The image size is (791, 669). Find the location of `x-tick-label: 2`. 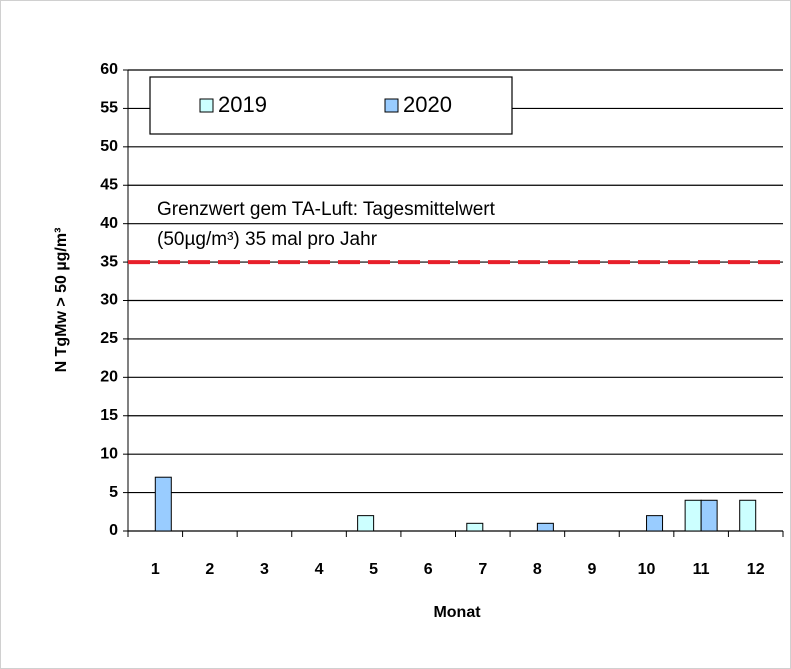

x-tick-label: 2 is located at coordinates (209, 569).